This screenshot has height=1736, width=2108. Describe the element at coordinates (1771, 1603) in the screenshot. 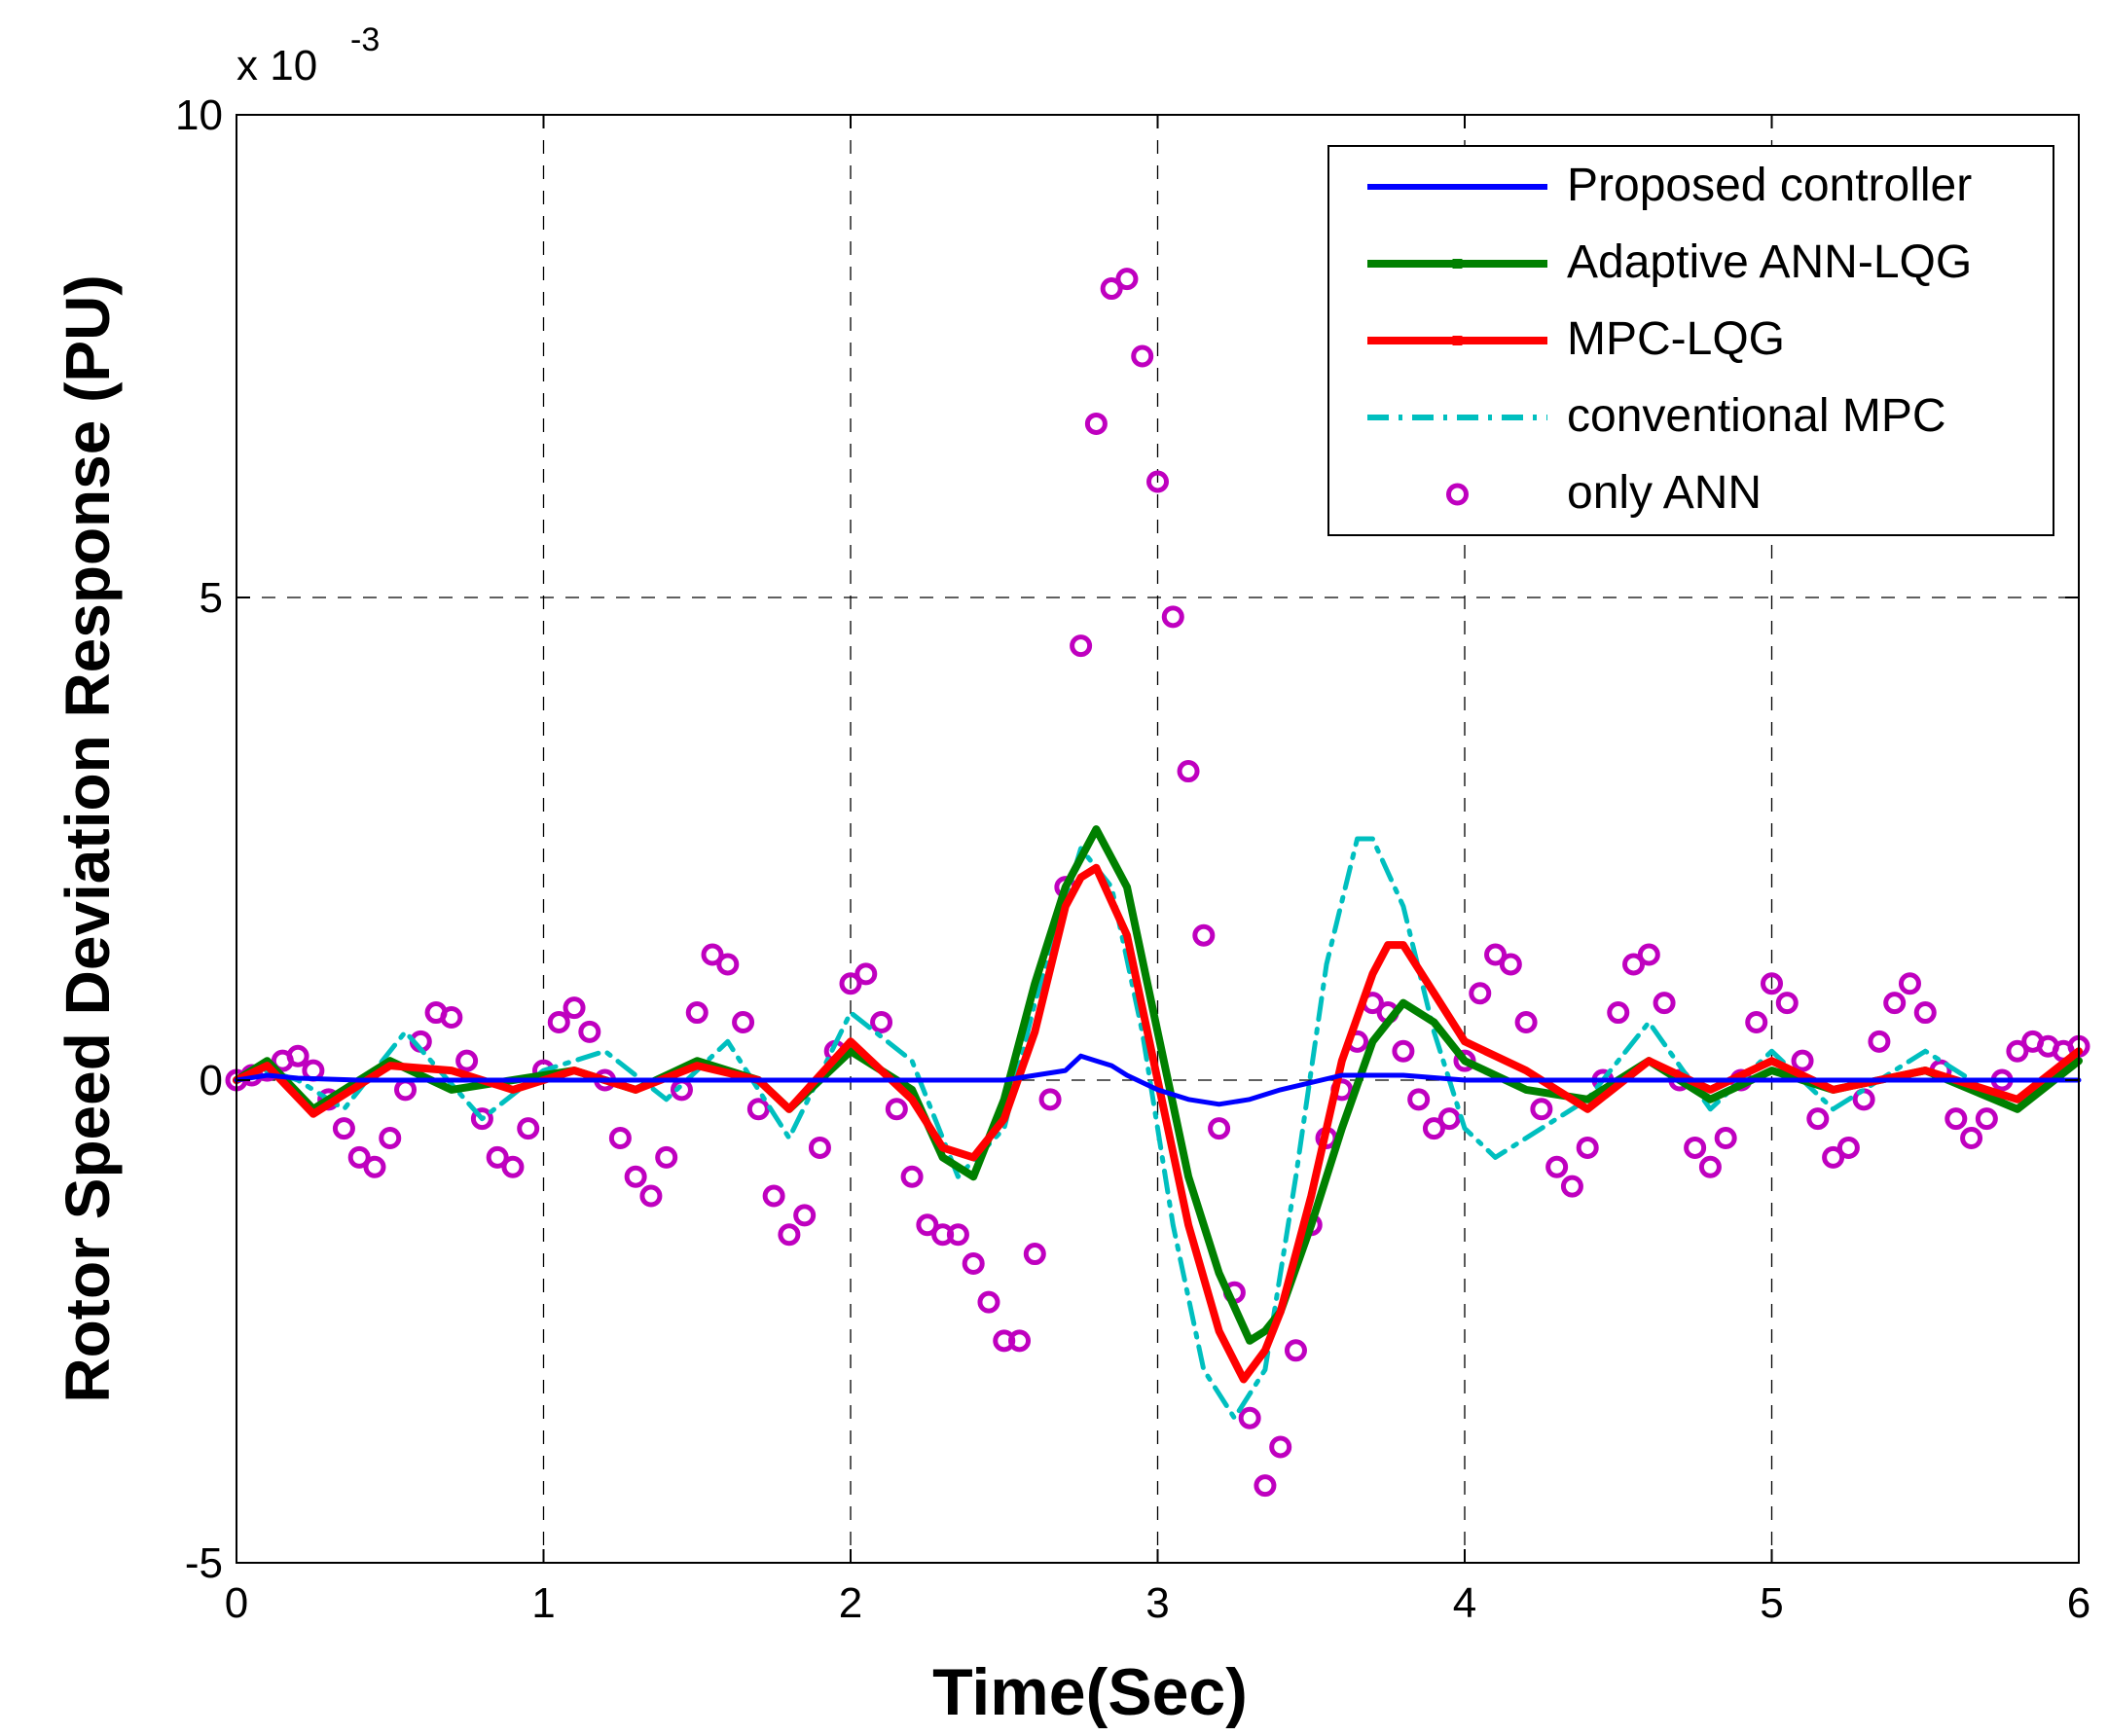

I see `x-tick-label: 5` at that location.